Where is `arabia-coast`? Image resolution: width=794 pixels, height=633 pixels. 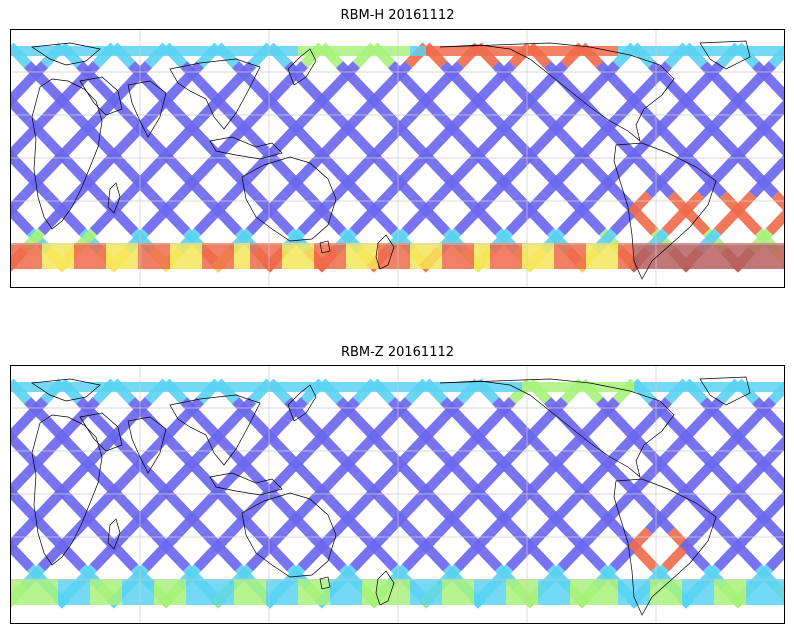
arabia-coast is located at coordinates (101, 432).